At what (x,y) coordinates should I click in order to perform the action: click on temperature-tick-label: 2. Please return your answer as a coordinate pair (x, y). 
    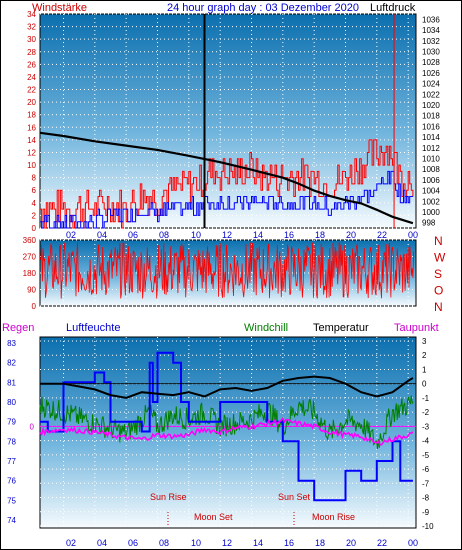
    Looking at the image, I should click on (424, 355).